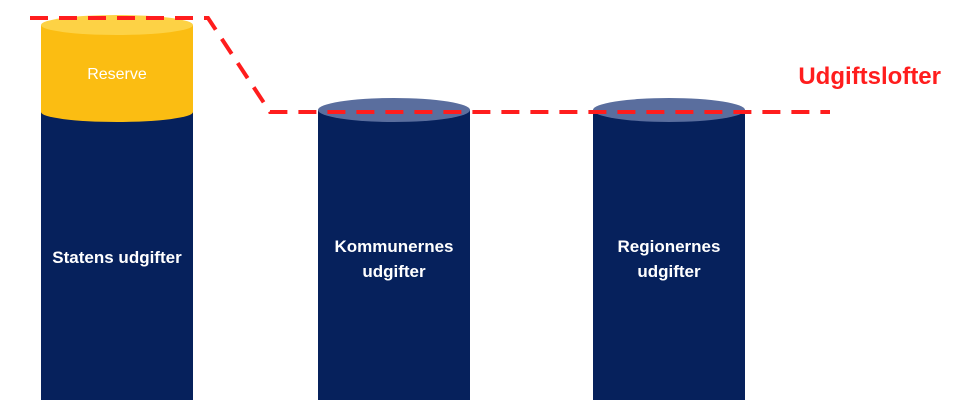 This screenshot has width=963, height=400. Describe the element at coordinates (393, 246) in the screenshot. I see `cylinder-kommuner-label-line-1: Kommunernes` at that location.